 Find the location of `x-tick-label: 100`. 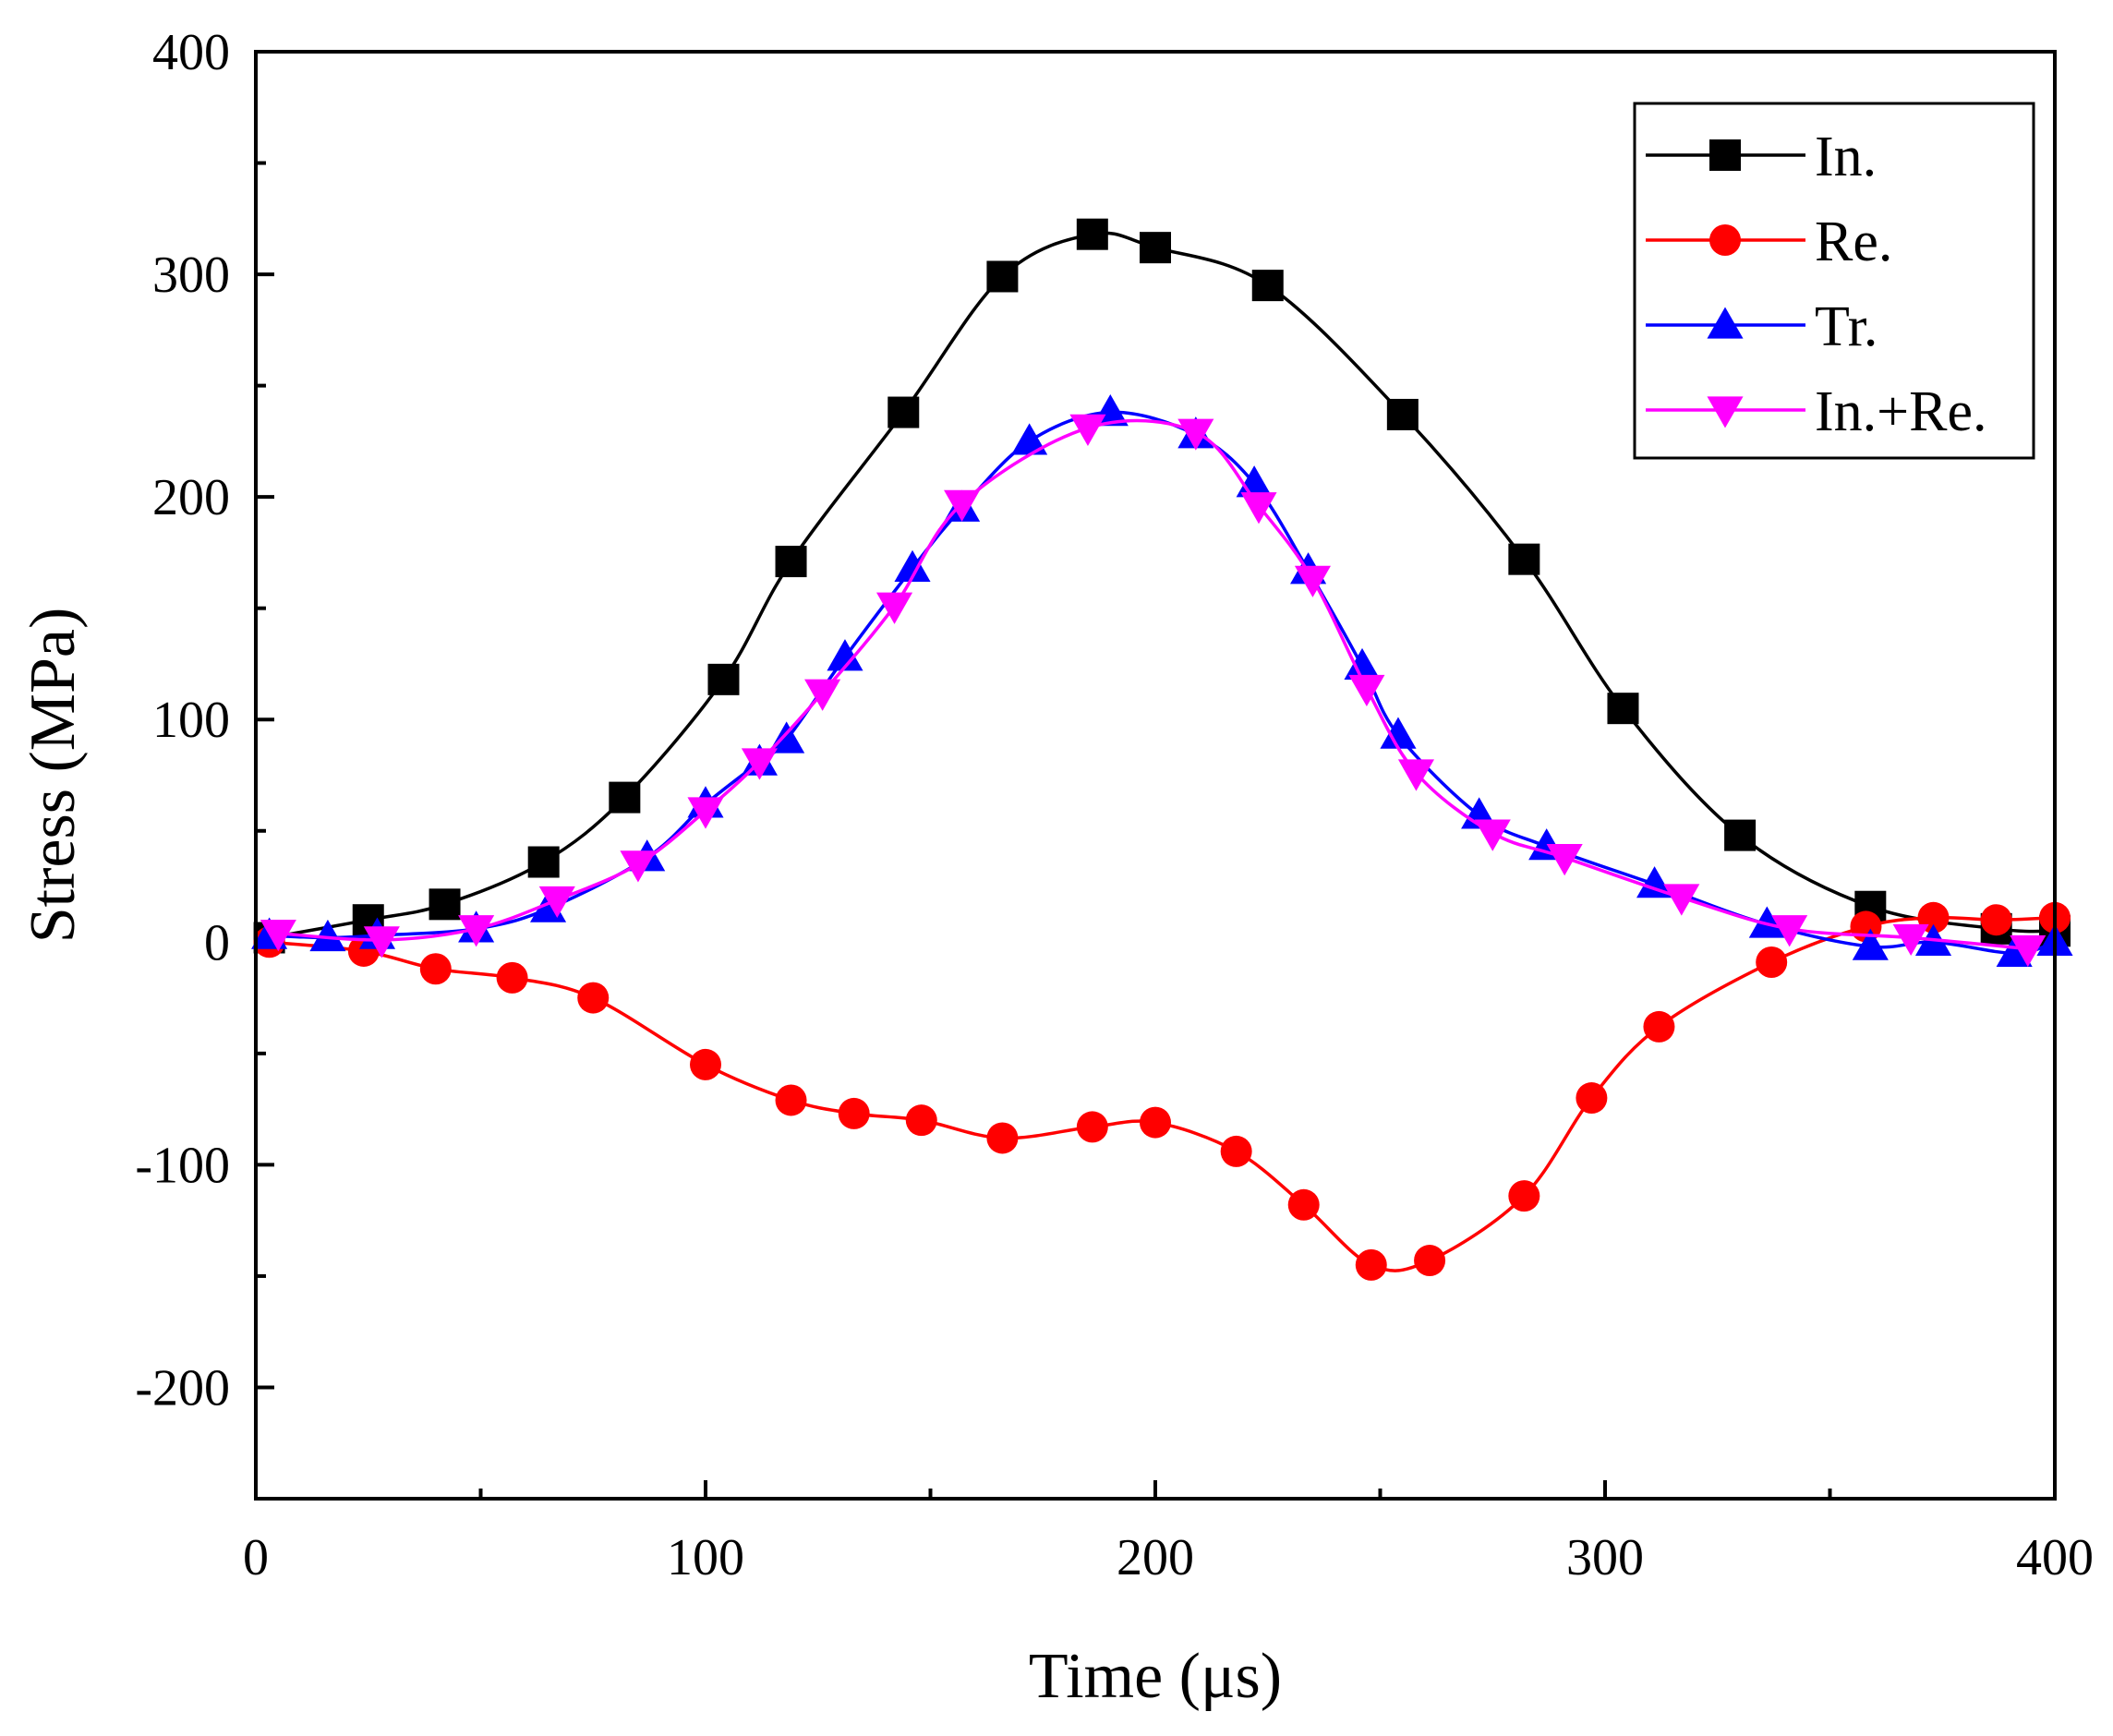

x-tick-label: 100 is located at coordinates (705, 1557).